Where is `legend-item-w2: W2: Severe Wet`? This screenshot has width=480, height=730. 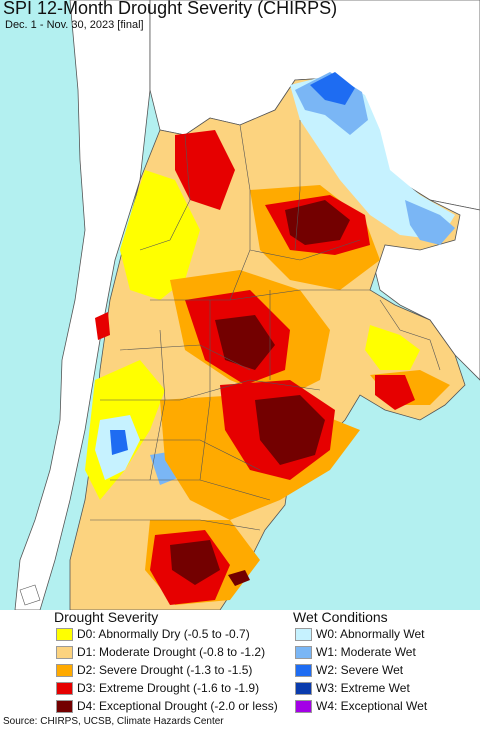
legend-item-w2: W2: Severe Wet is located at coordinates (349, 670).